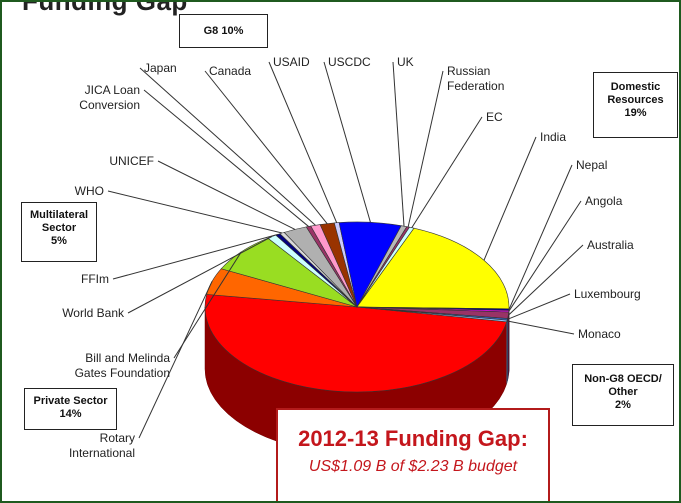  Describe the element at coordinates (349, 62) in the screenshot. I see `slice-label: USCDC` at that location.